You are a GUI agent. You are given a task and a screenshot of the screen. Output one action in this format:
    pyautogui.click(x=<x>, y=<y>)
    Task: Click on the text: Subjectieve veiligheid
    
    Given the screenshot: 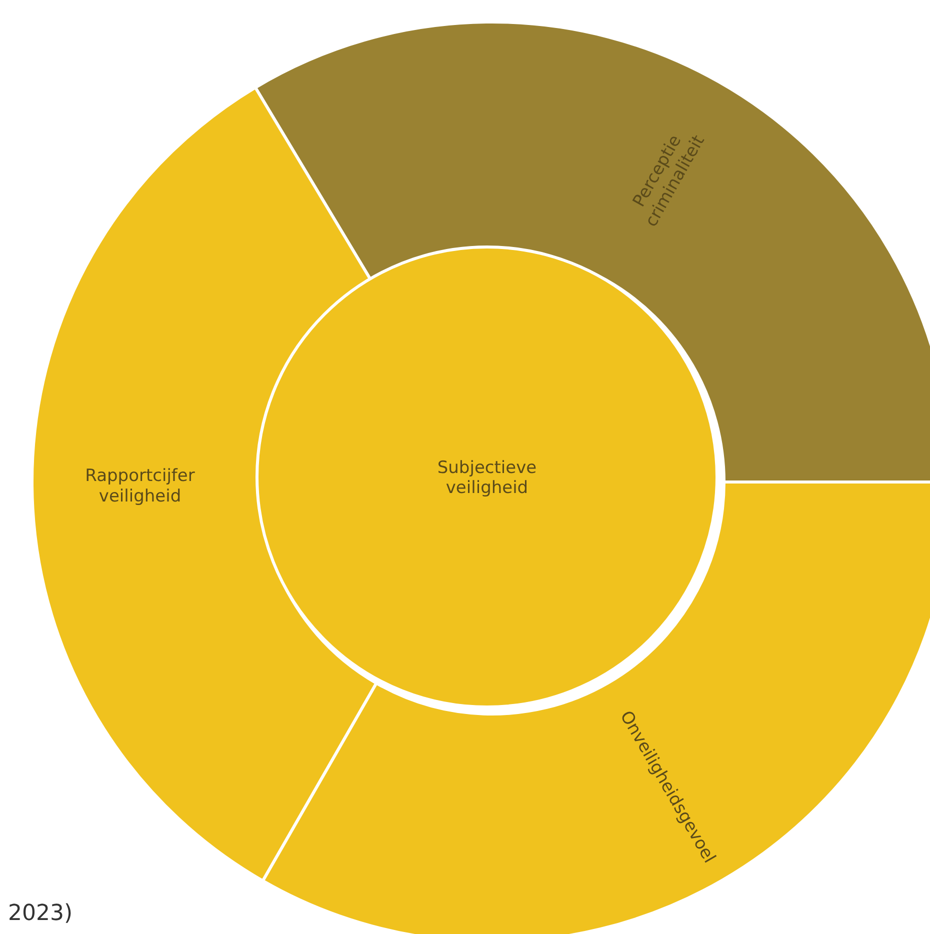 What is the action you would take?
    pyautogui.click(x=487, y=478)
    